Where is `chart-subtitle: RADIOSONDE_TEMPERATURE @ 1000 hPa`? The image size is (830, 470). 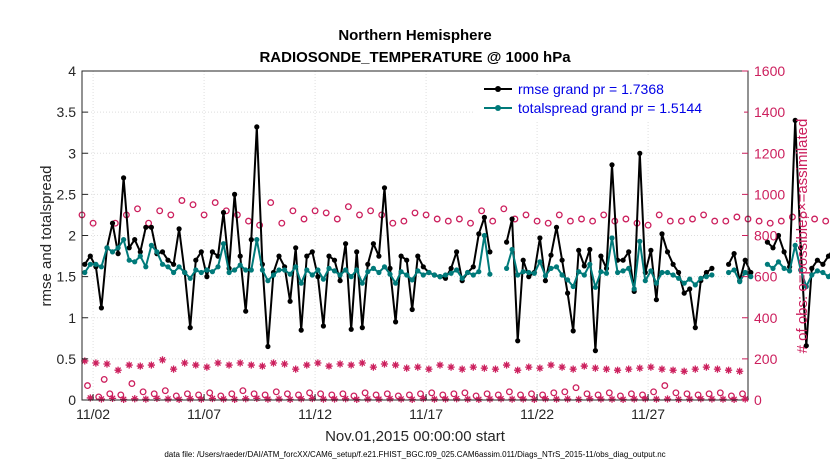
chart-subtitle: RADIOSONDE_TEMPERATURE @ 1000 hPa is located at coordinates (415, 57).